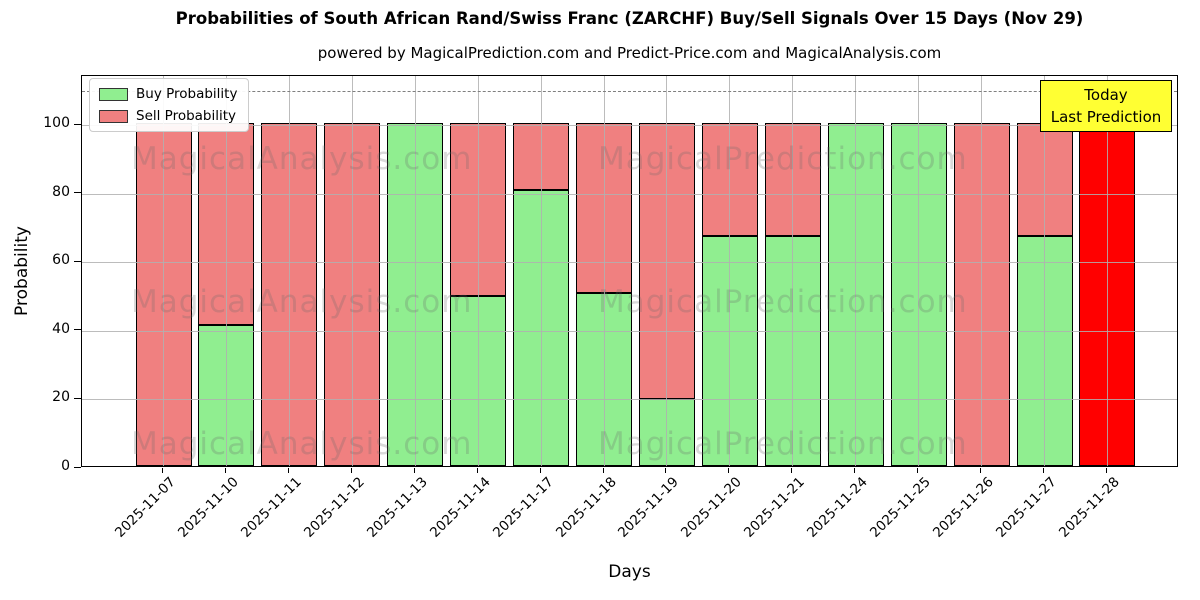 This screenshot has height=600, width=1200. I want to click on today-annotation: Today Last Prediction, so click(1106, 106).